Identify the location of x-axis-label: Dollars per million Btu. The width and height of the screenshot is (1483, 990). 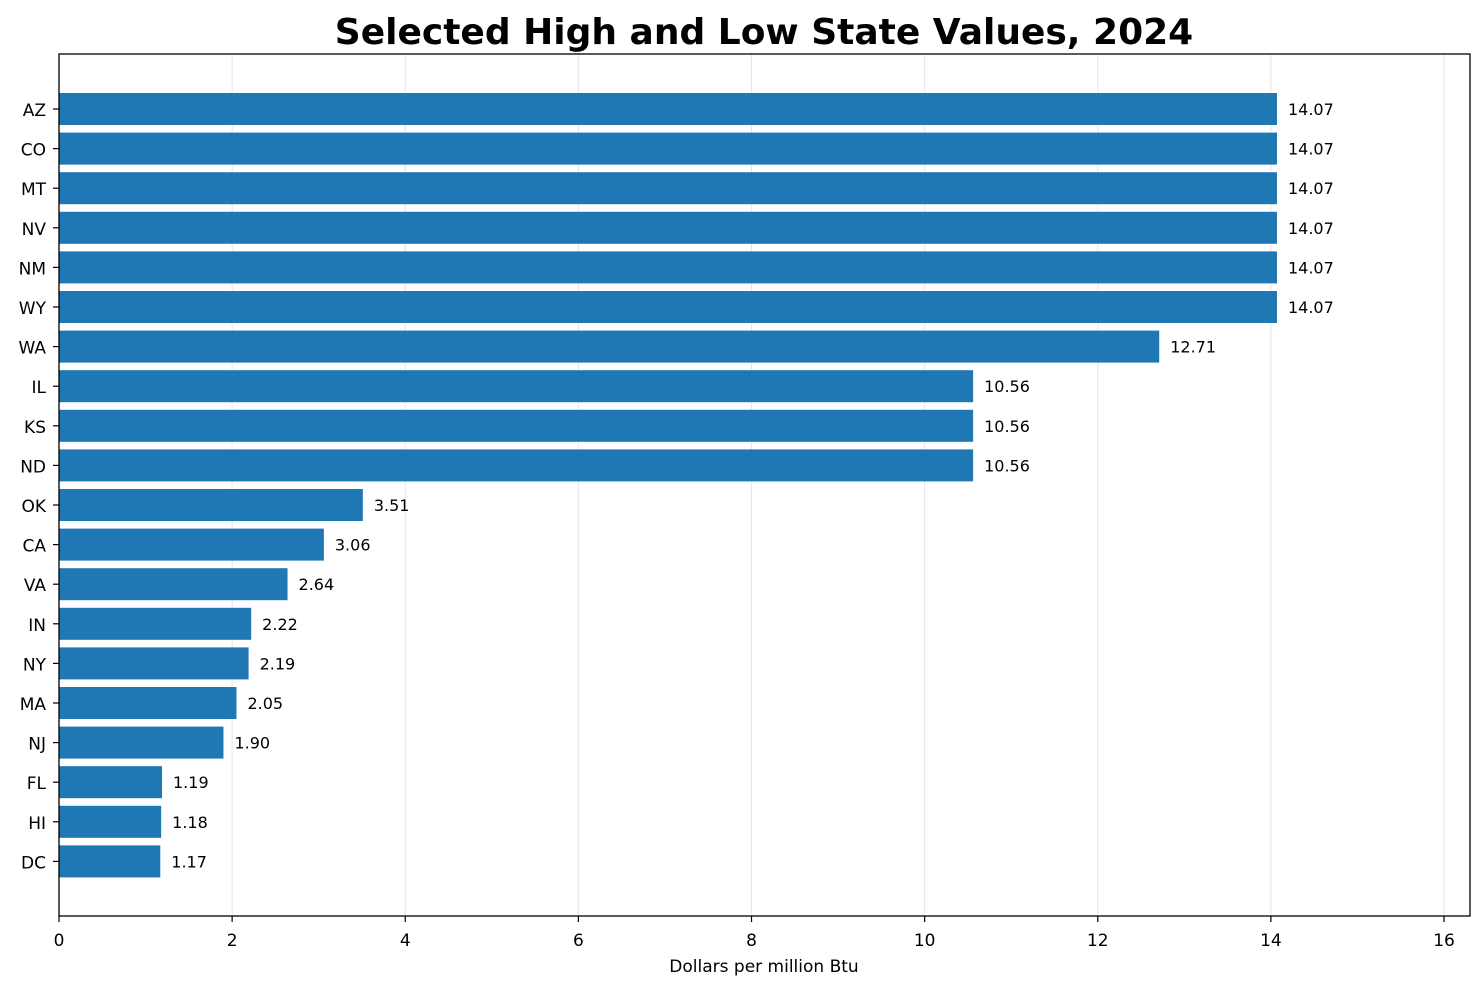
(763, 967).